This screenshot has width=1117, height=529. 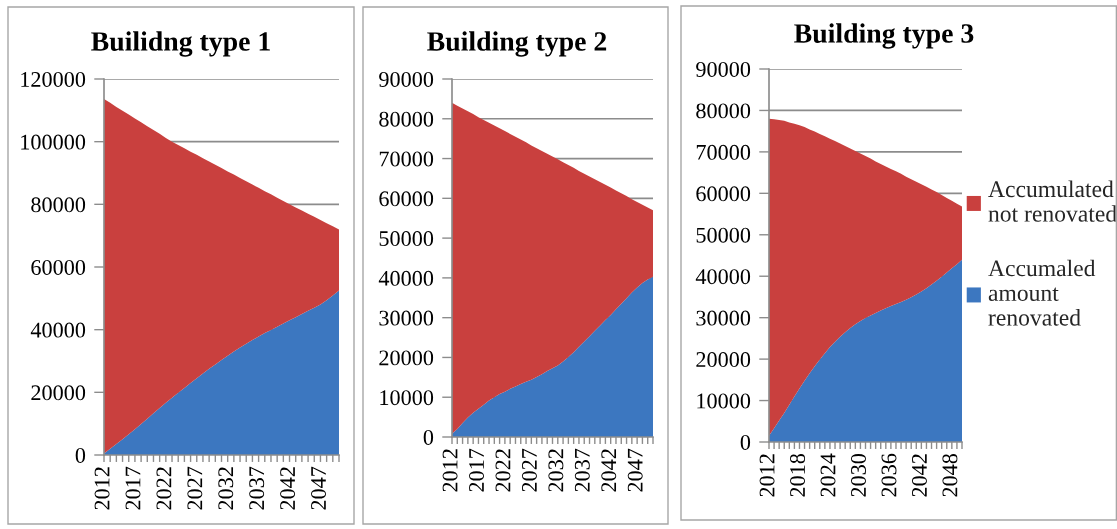 What do you see at coordinates (53, 142) in the screenshot?
I see `y-tick-label: 100000` at bounding box center [53, 142].